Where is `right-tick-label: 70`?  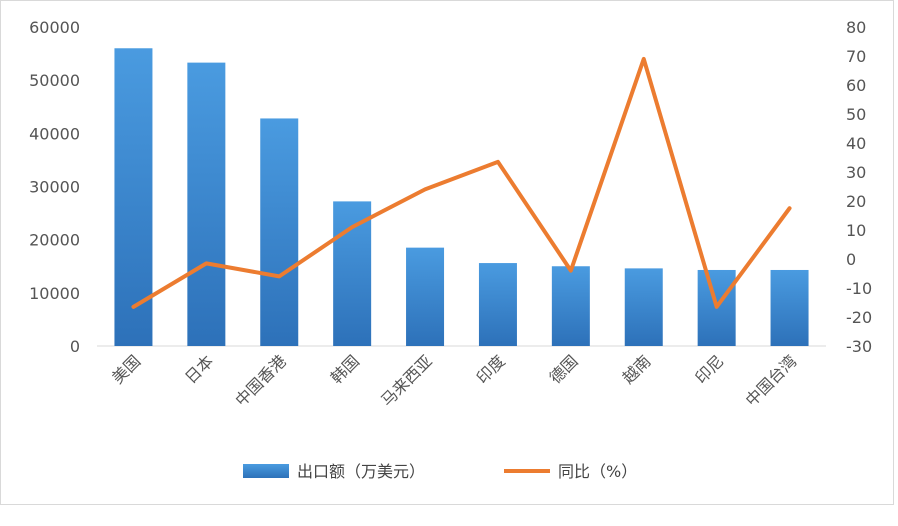 right-tick-label: 70 is located at coordinates (856, 56).